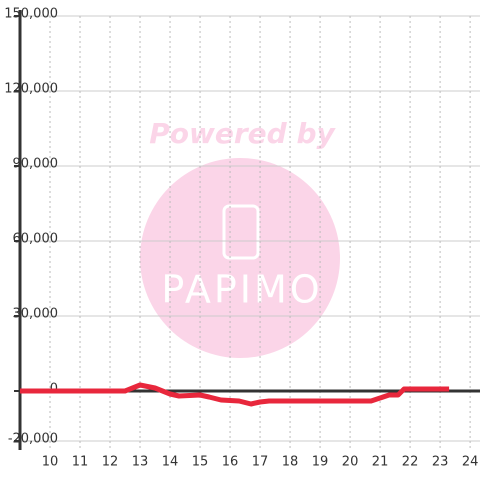 The height and width of the screenshot is (480, 480). I want to click on x-tick-label: 13, so click(140, 462).